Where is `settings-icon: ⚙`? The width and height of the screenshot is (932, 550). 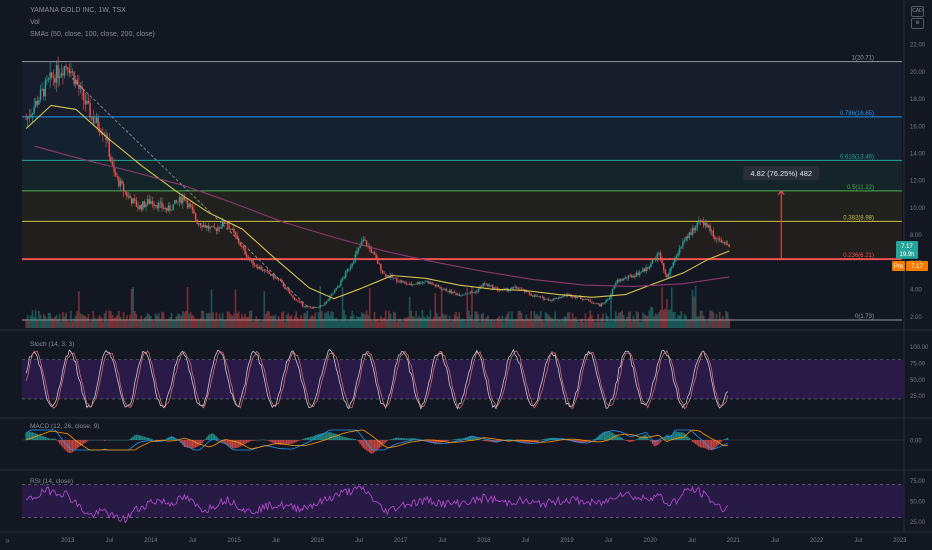
settings-icon: ⚙ is located at coordinates (917, 23).